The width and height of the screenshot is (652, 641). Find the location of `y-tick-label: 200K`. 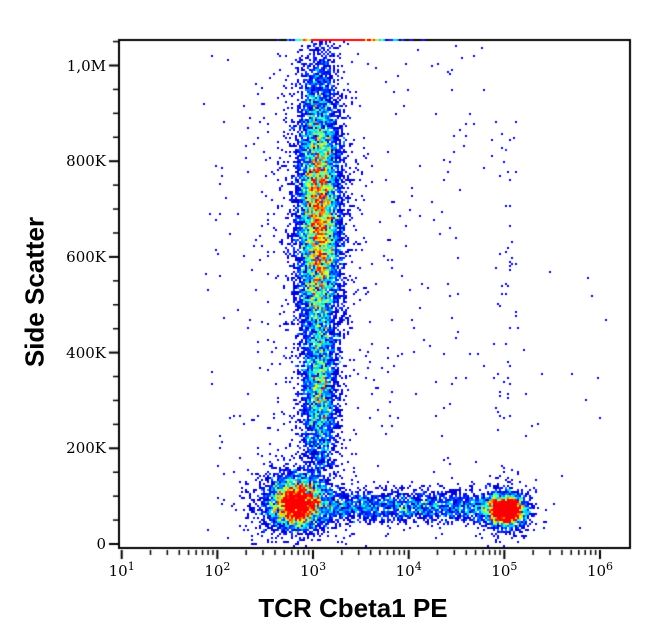

y-tick-label: 200K is located at coordinates (86, 448).